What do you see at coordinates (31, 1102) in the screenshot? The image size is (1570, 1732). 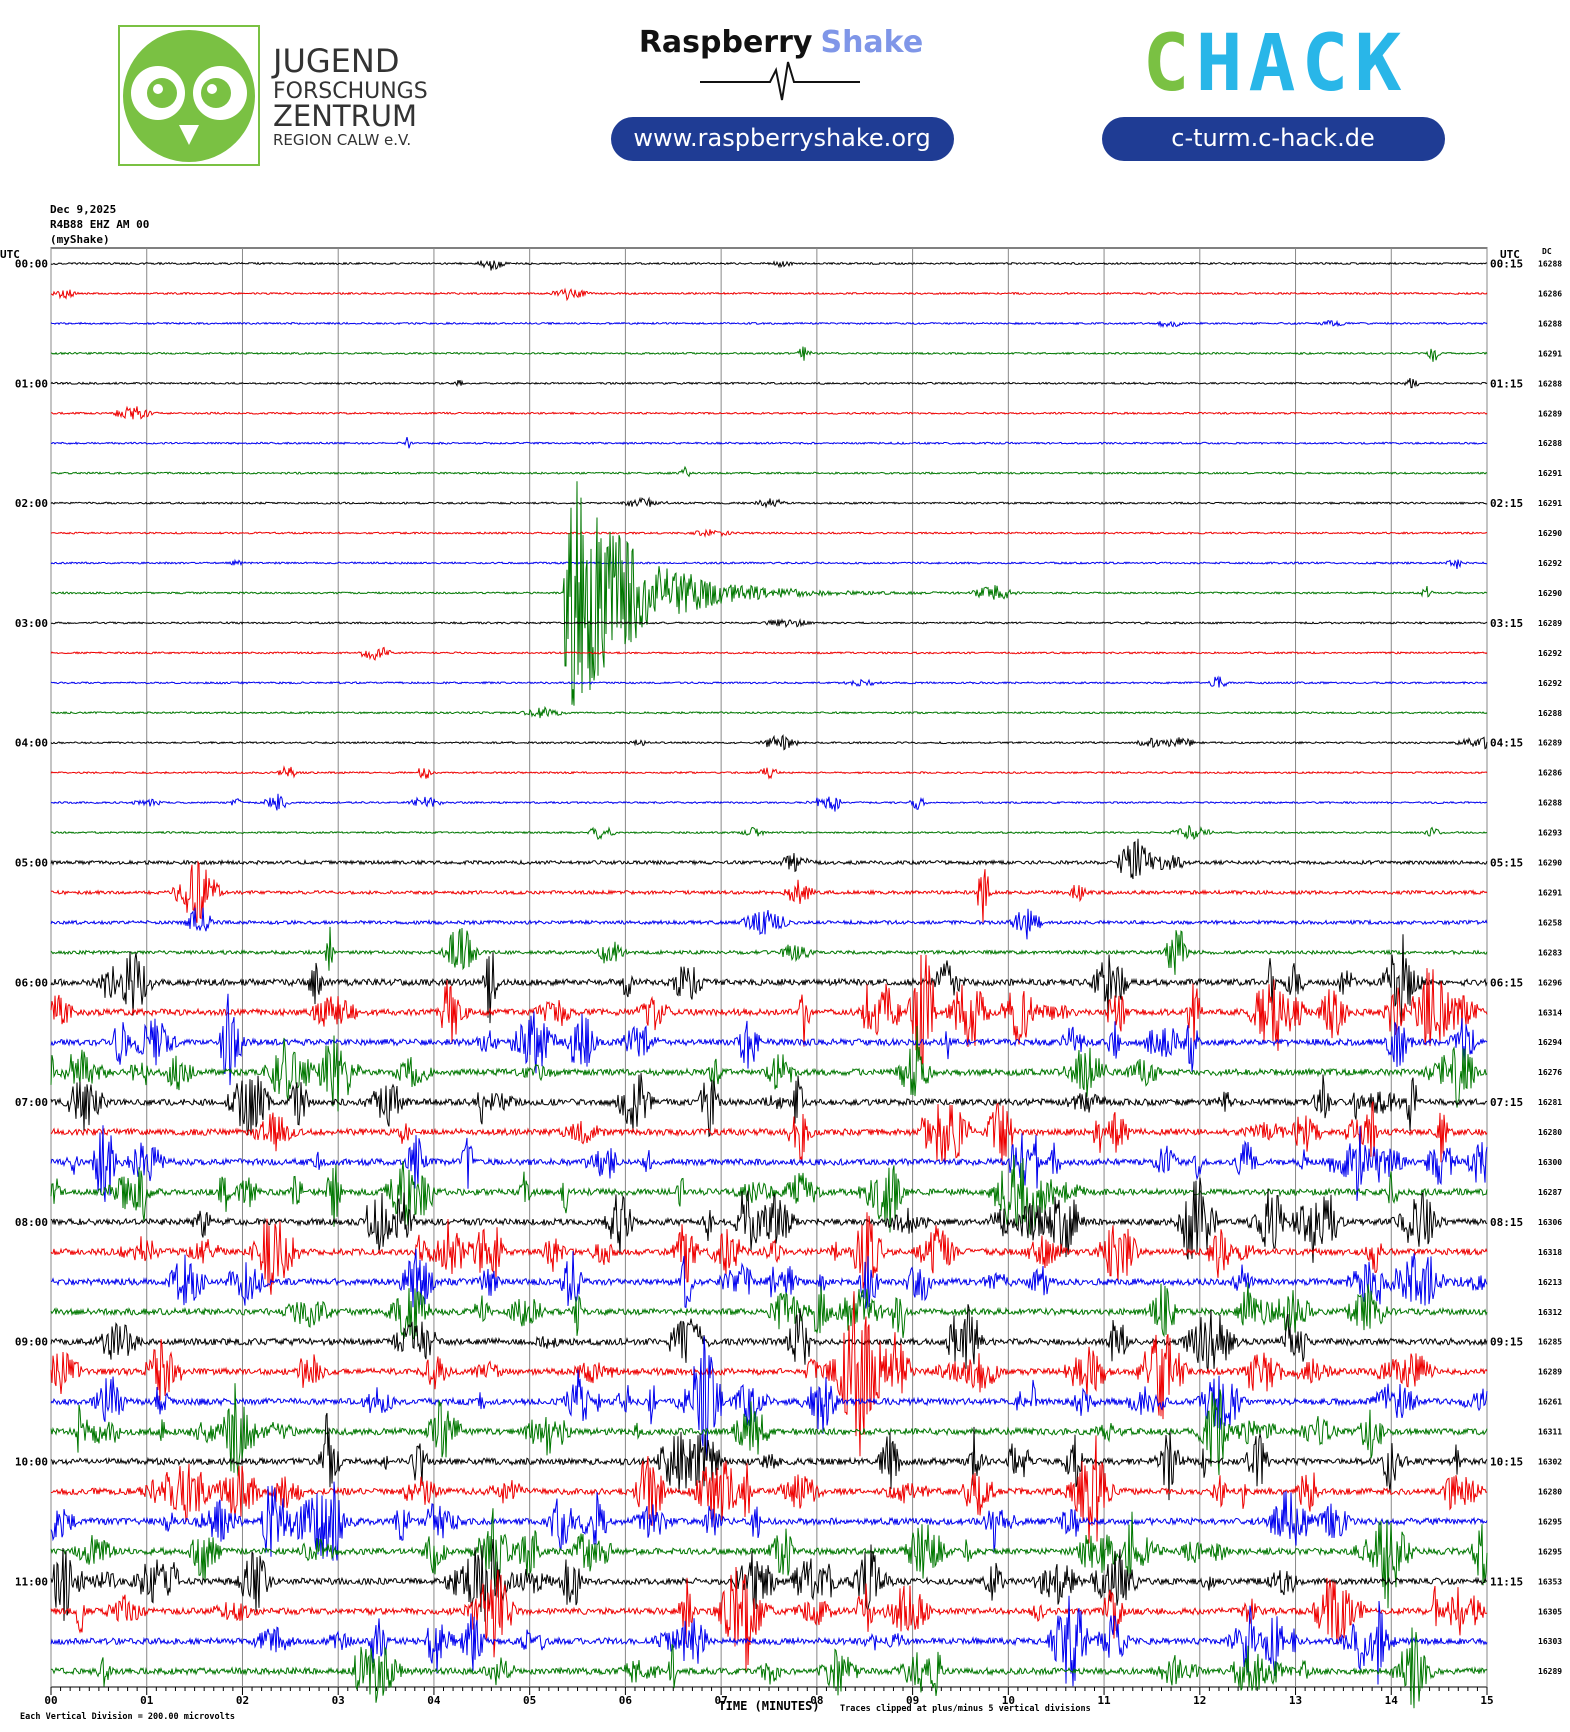 I see `left-time: 07:00` at bounding box center [31, 1102].